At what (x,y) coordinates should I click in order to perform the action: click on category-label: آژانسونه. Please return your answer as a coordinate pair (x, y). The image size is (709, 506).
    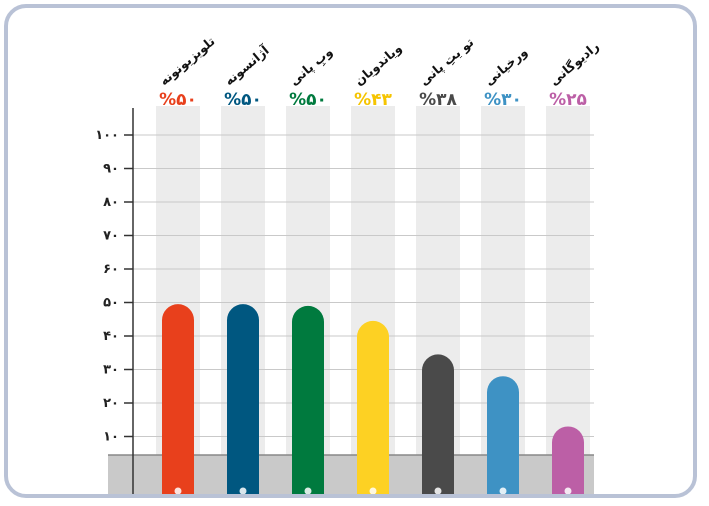
    Looking at the image, I should click on (246, 65).